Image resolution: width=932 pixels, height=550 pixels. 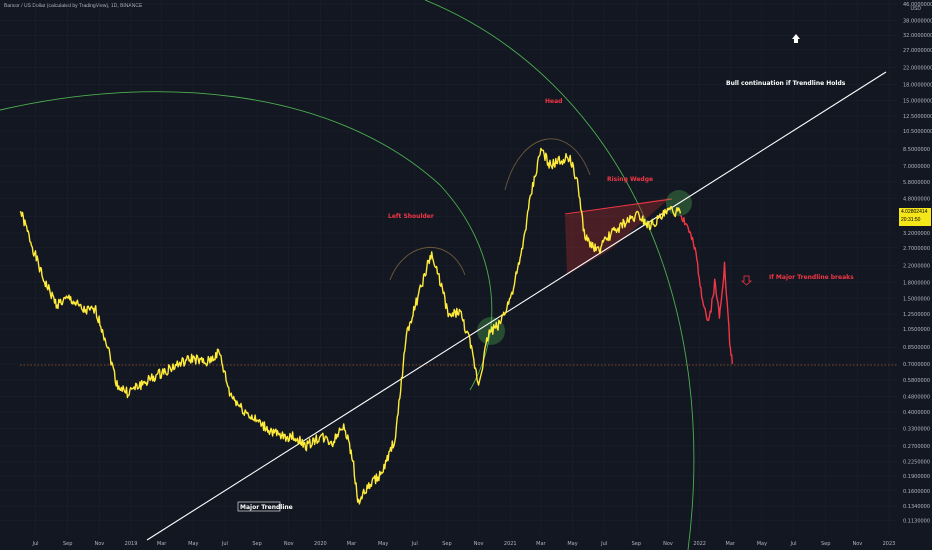 What do you see at coordinates (811, 277) in the screenshot?
I see `trendline-break-label: If Major Trendline breaks` at bounding box center [811, 277].